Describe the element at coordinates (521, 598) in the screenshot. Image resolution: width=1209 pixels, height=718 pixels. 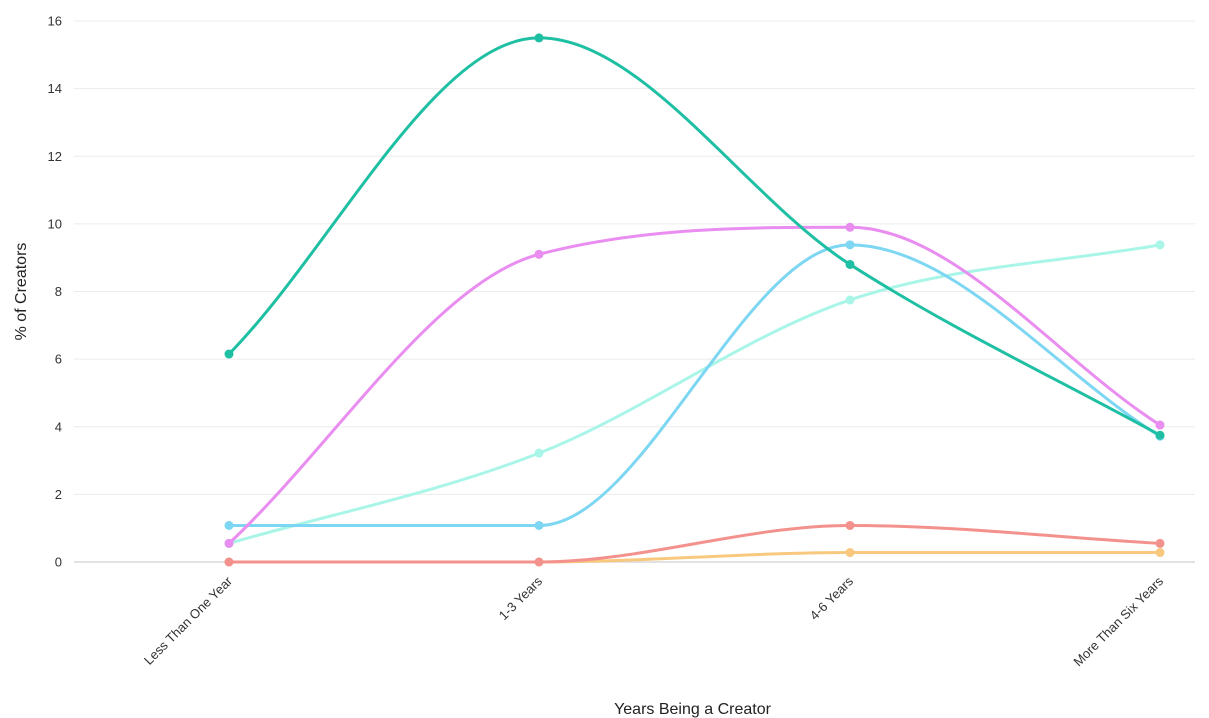
I see `x-tick-label: 1-3 Years` at that location.